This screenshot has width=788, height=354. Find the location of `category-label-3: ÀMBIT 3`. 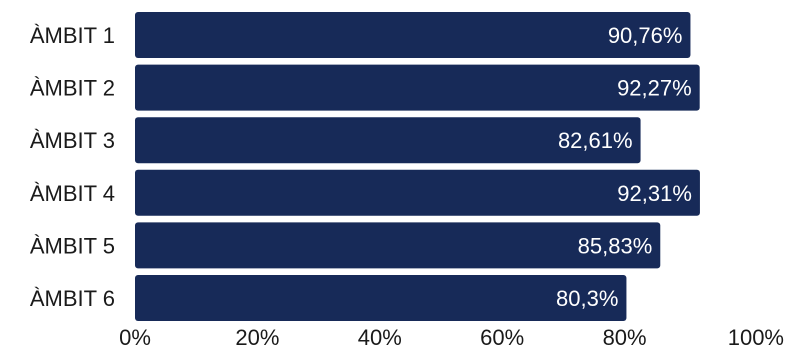

category-label-3: ÀMBIT 3 is located at coordinates (72, 140).